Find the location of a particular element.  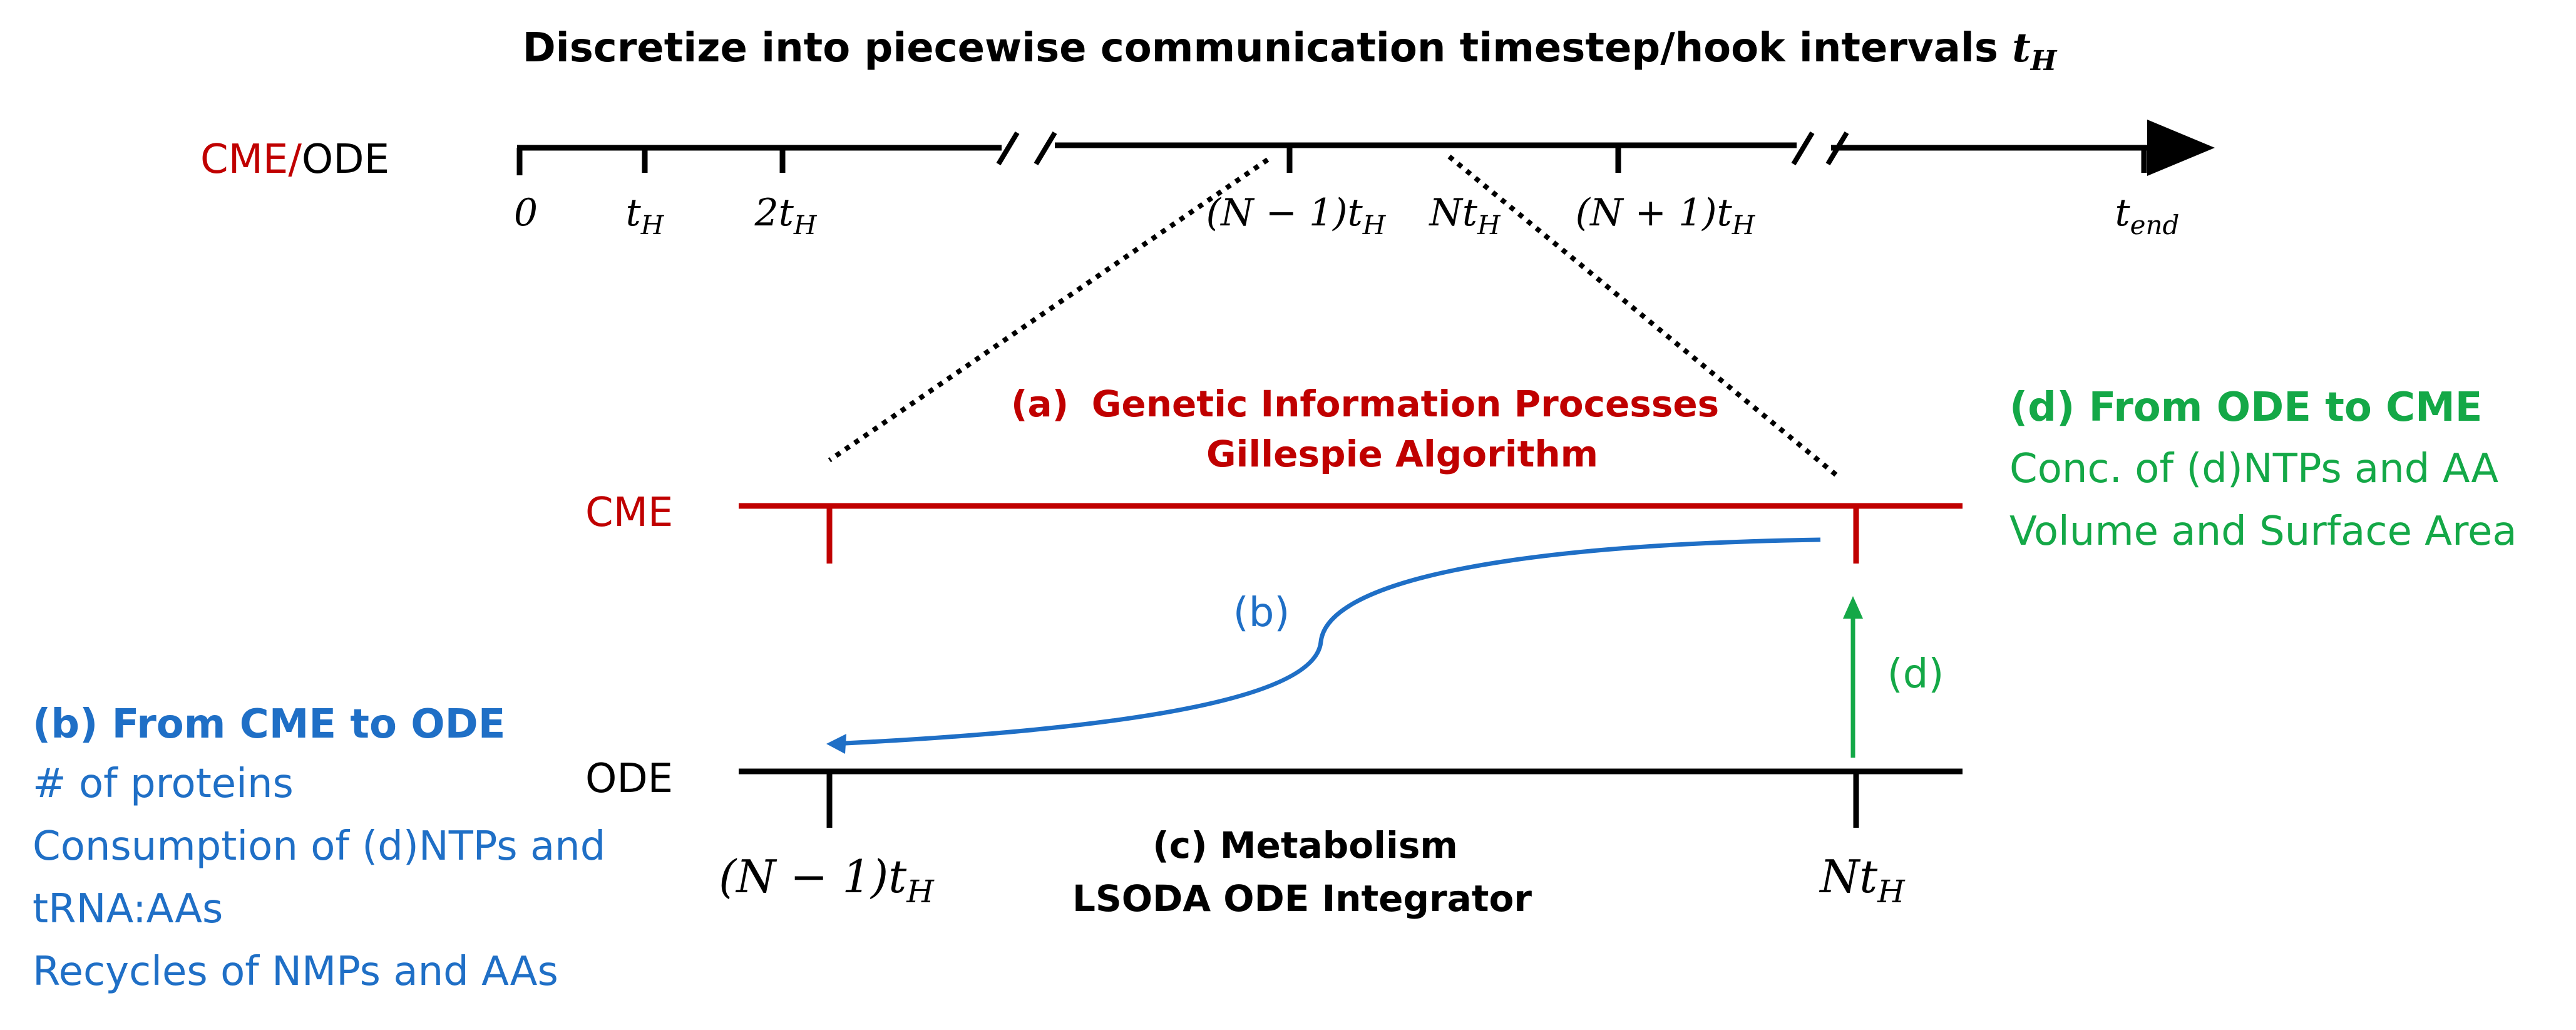

panel-d-line: Volume and Surface Area is located at coordinates (2263, 531).